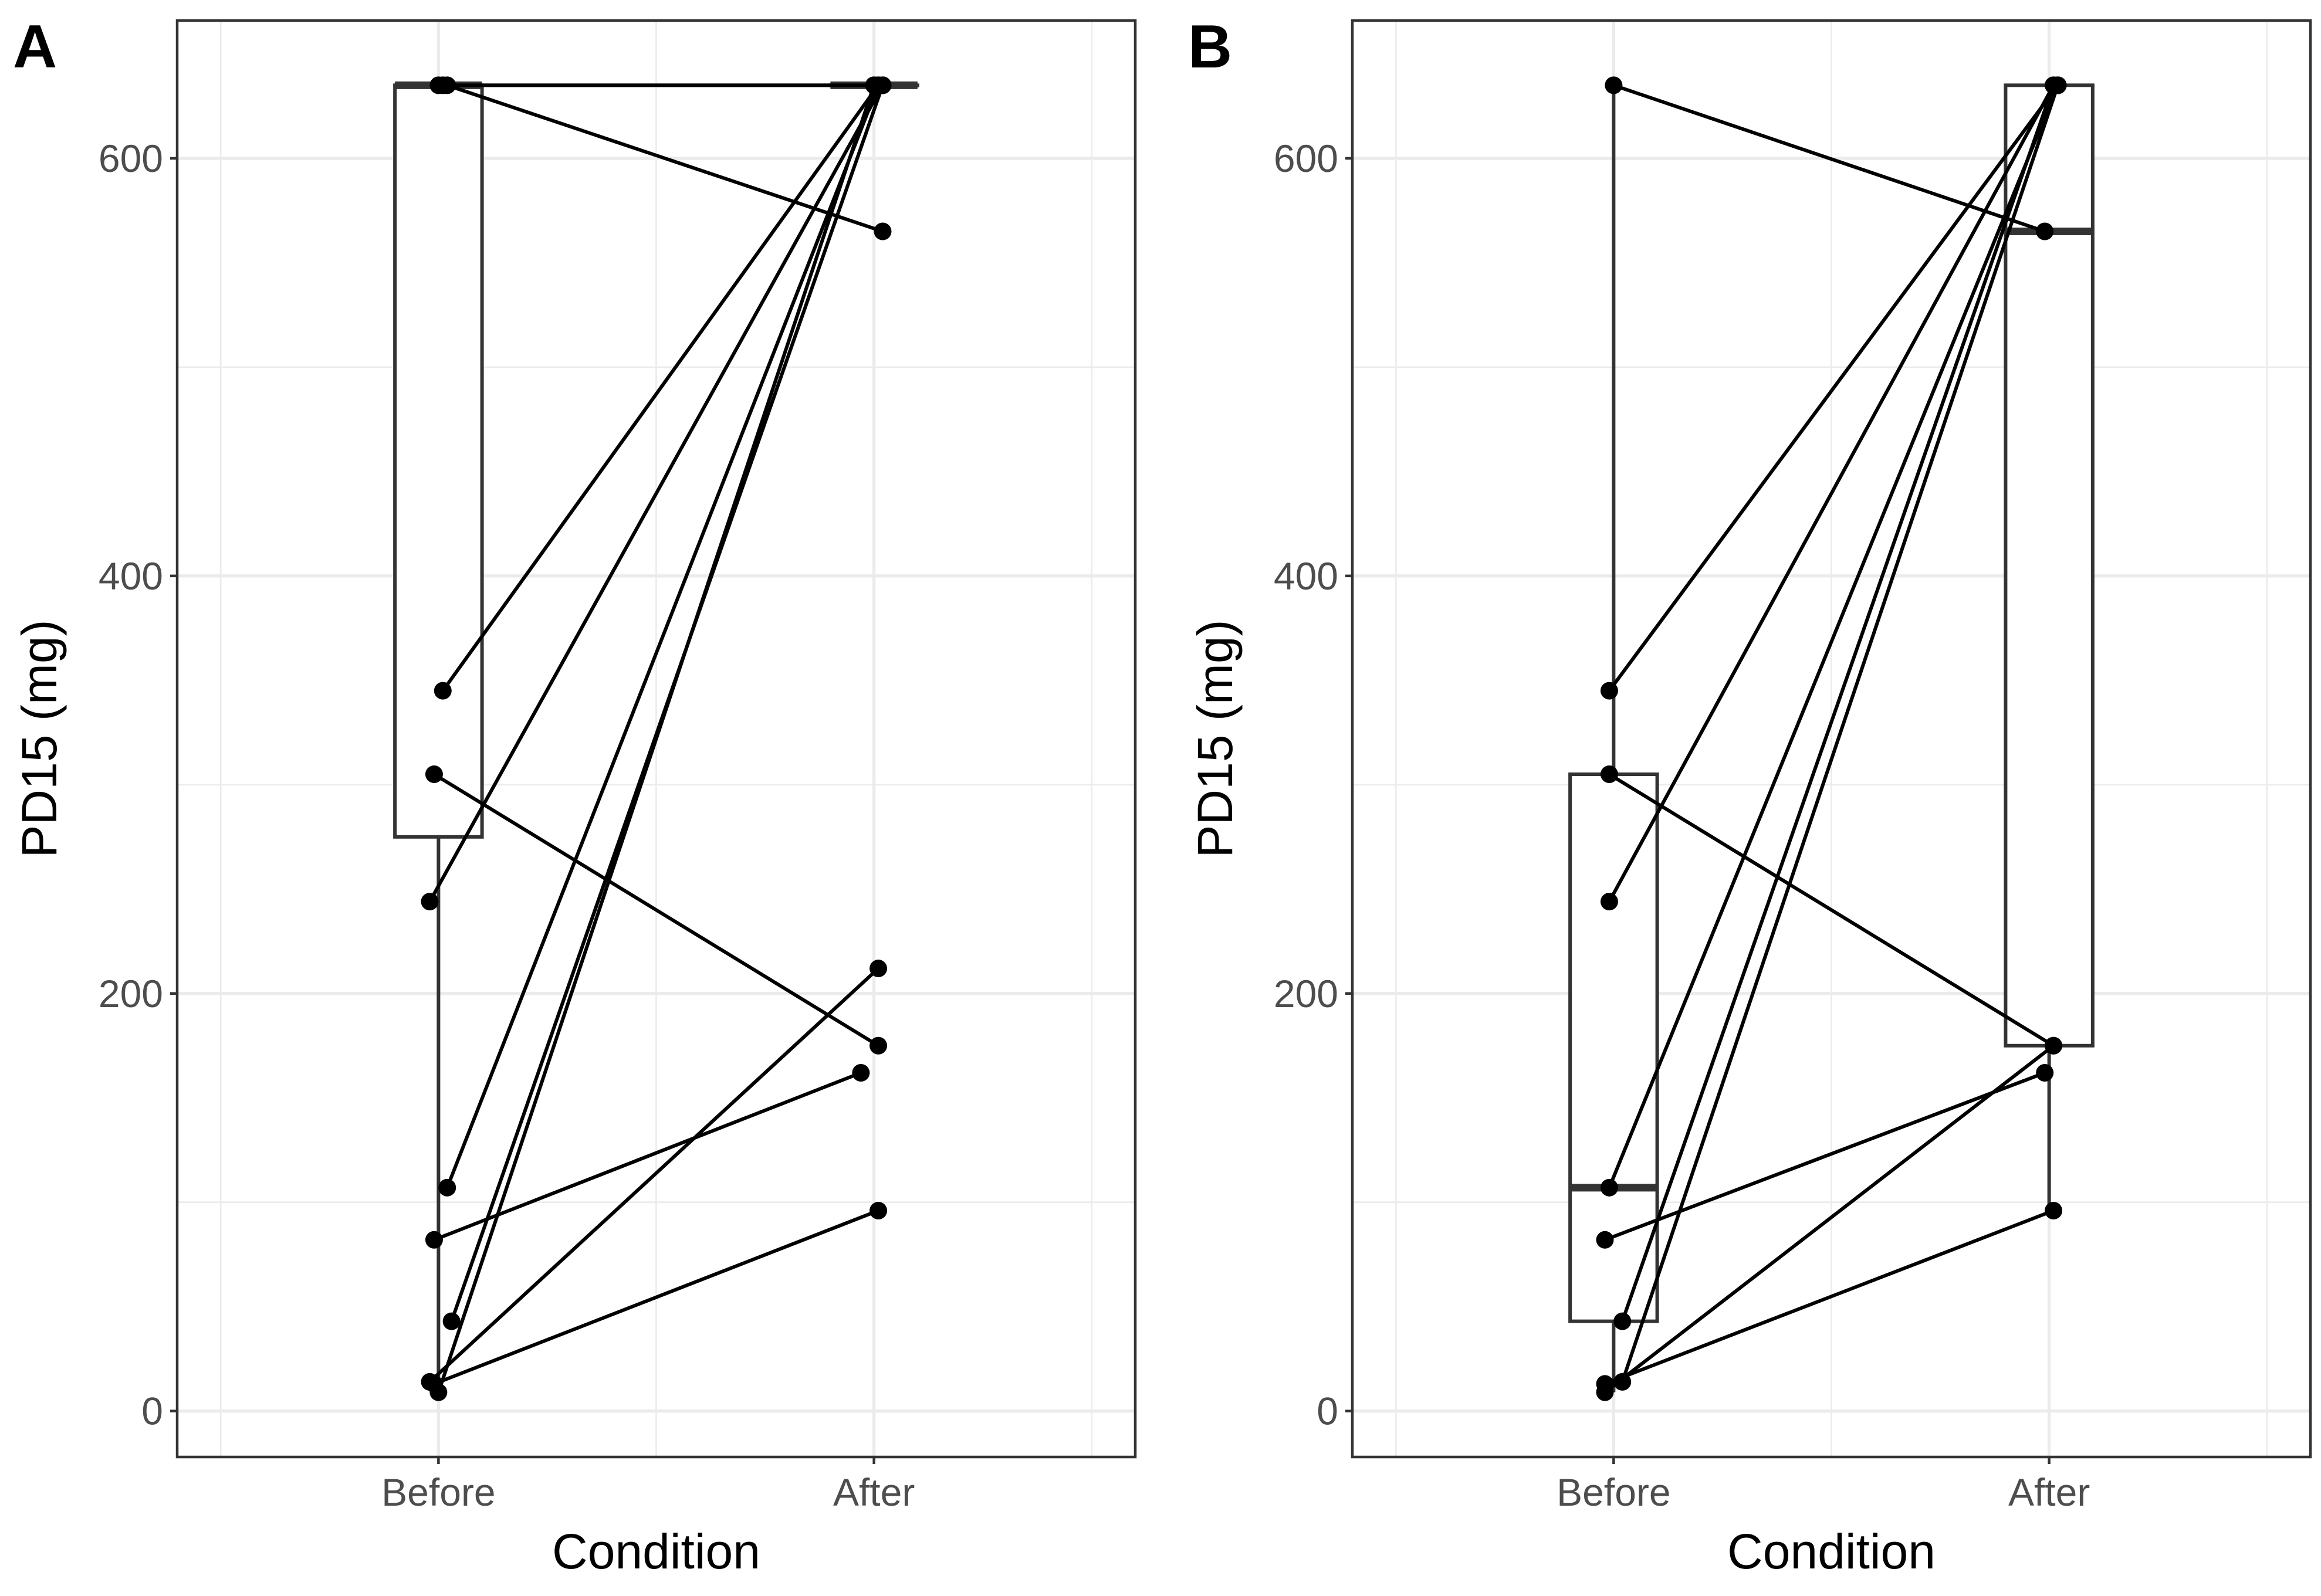 This screenshot has width=2321, height=1596. What do you see at coordinates (35, 47) in the screenshot?
I see `panel-letter: A` at bounding box center [35, 47].